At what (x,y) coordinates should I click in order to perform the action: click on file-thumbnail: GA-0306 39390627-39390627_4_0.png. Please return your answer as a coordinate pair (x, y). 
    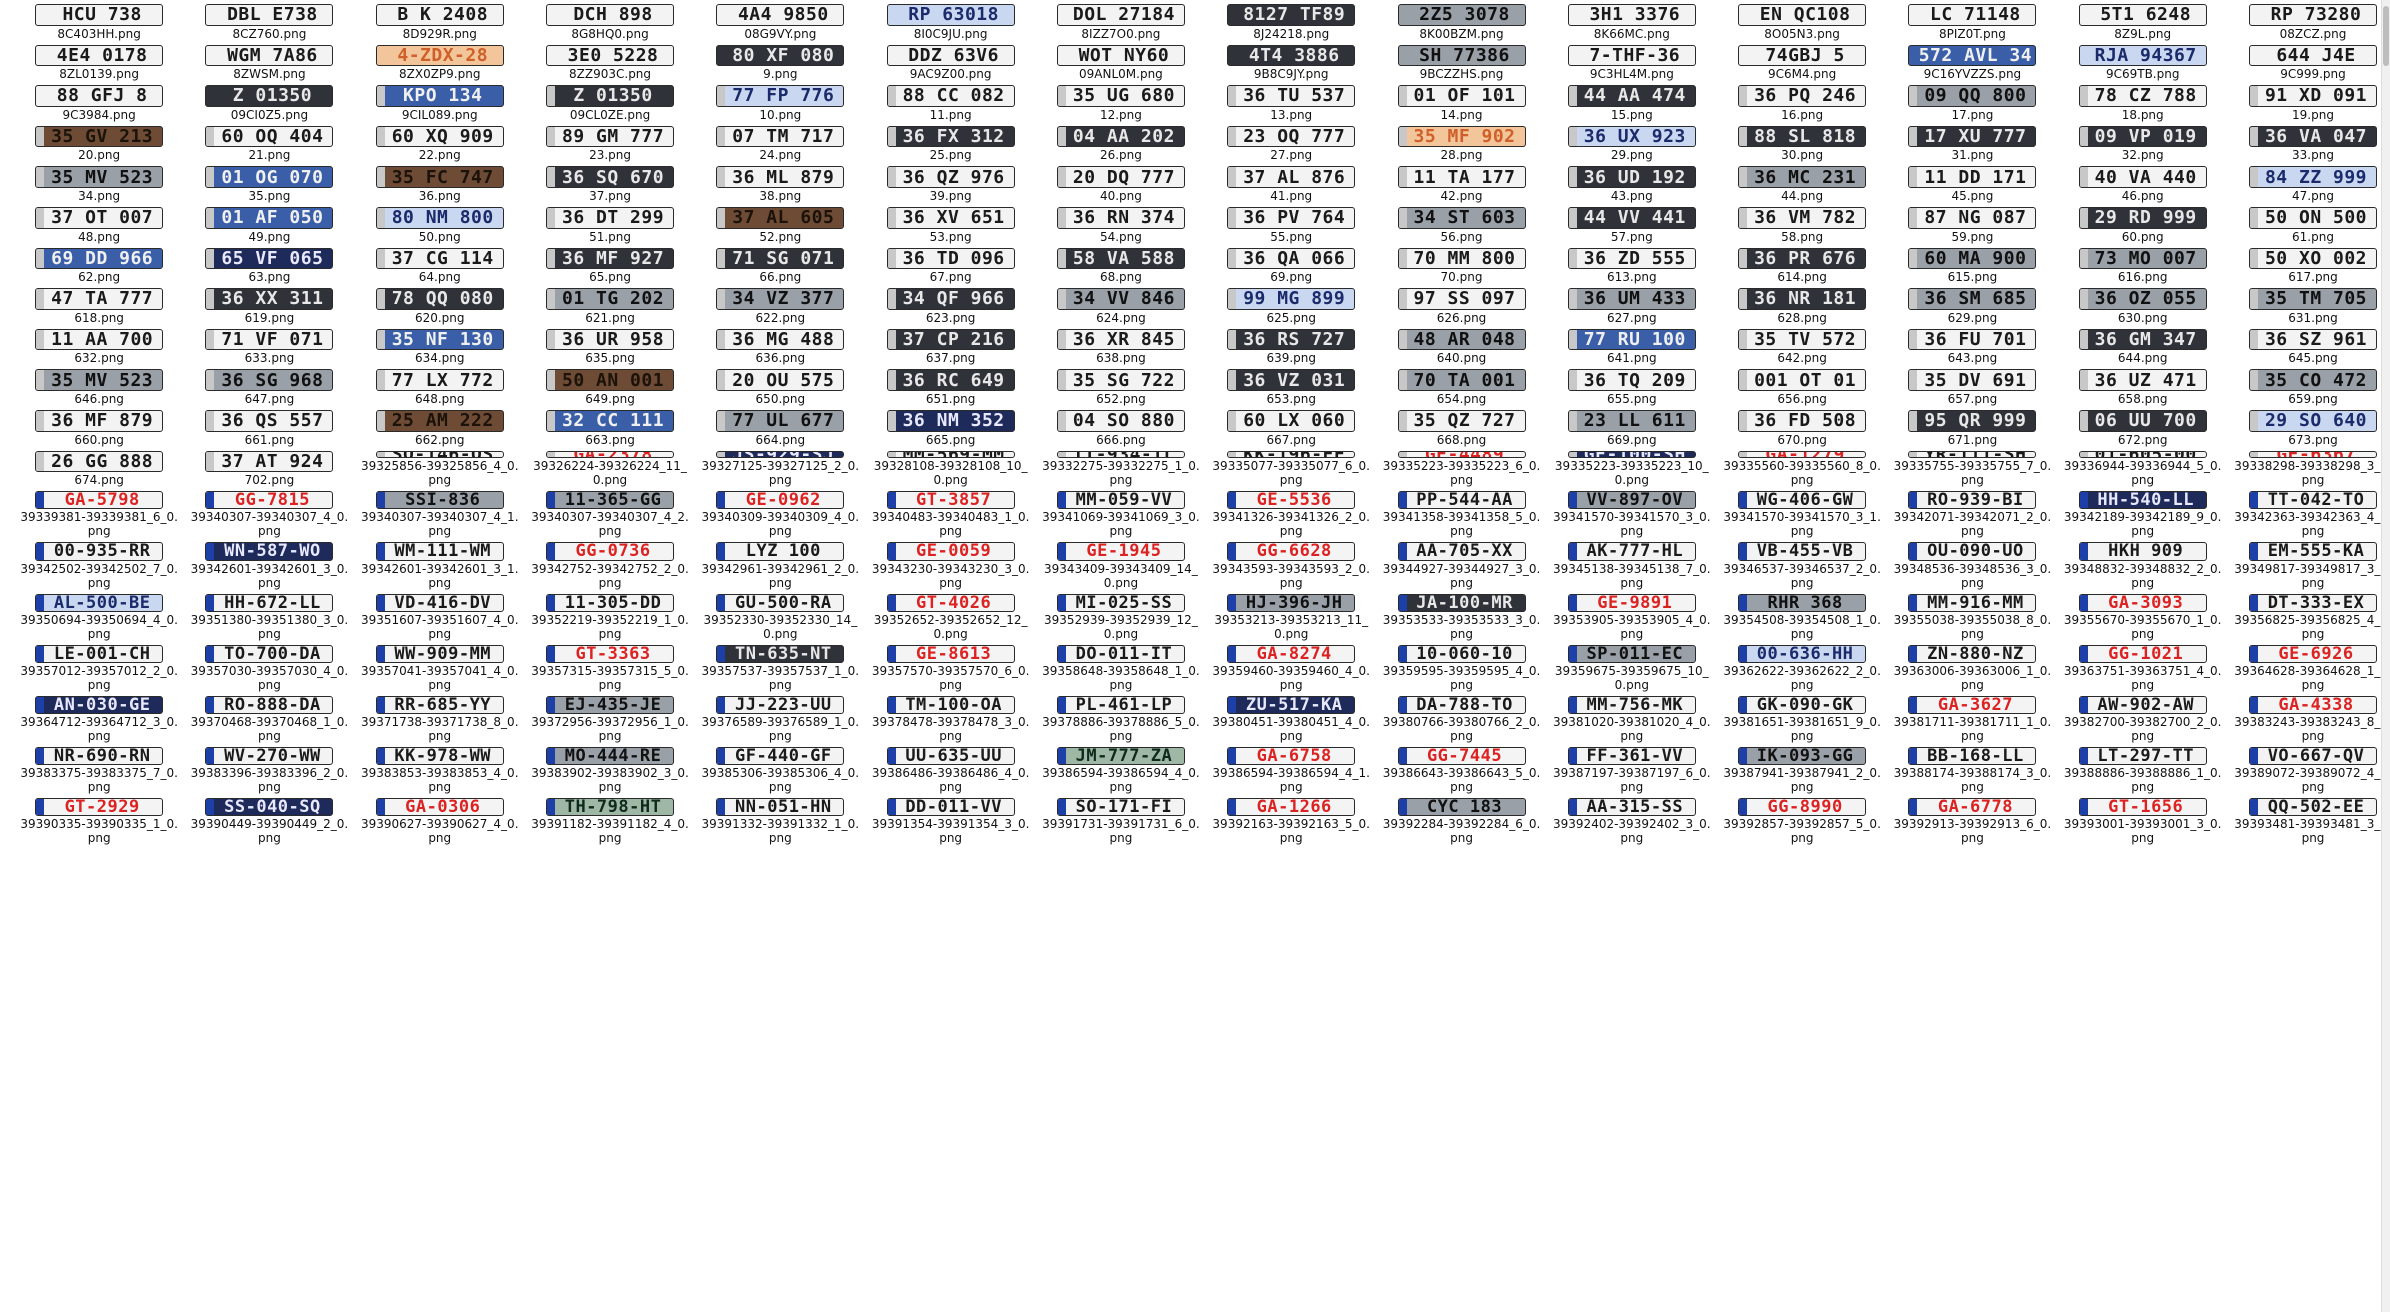
    Looking at the image, I should click on (440, 819).